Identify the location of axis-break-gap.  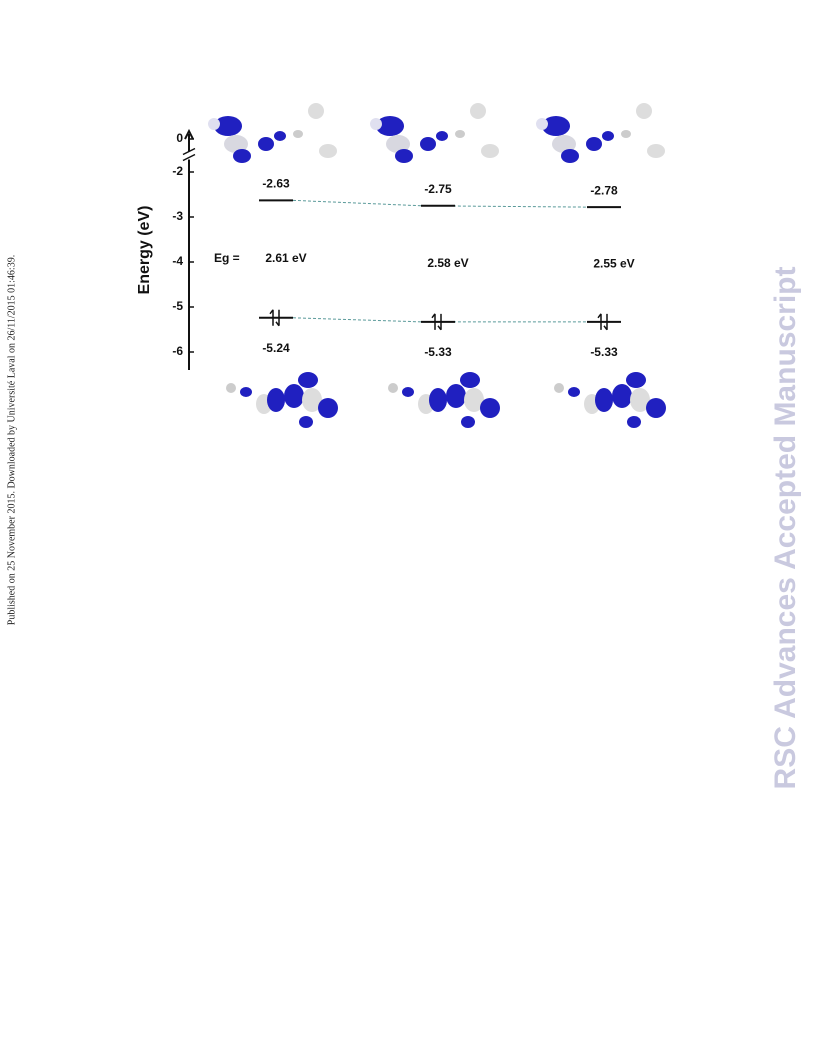
(189, 155).